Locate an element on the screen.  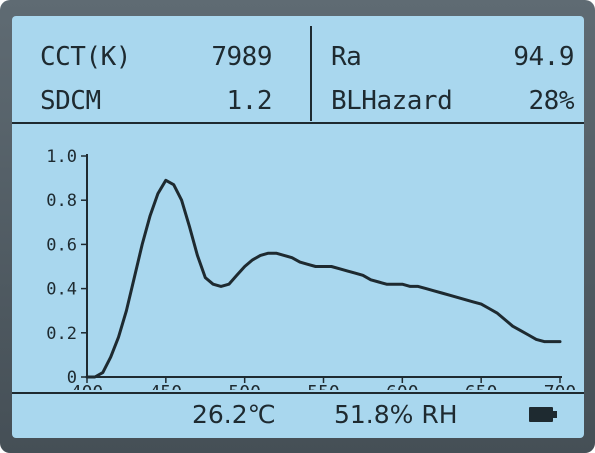
x-tick-label: 450 is located at coordinates (166, 386).